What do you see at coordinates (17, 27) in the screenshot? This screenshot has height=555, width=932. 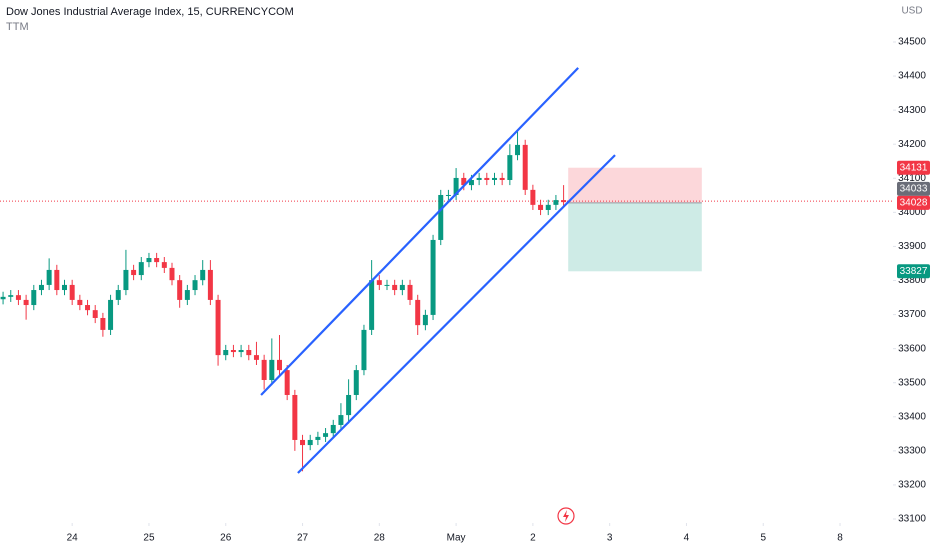 I see `indicator-label: TTM` at bounding box center [17, 27].